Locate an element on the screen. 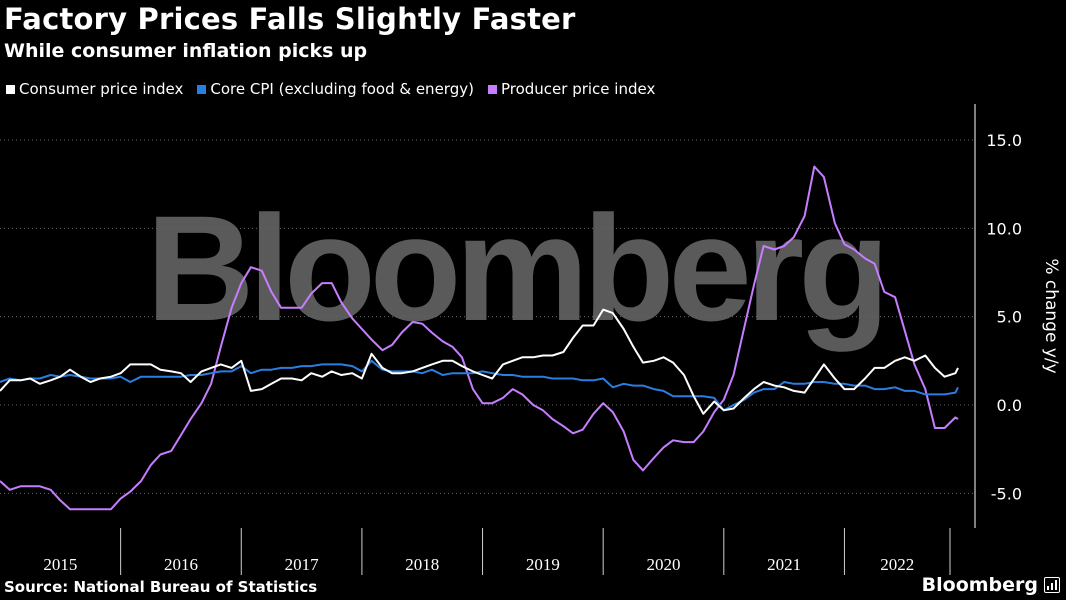  bar-chart-icon is located at coordinates (1052, 585).